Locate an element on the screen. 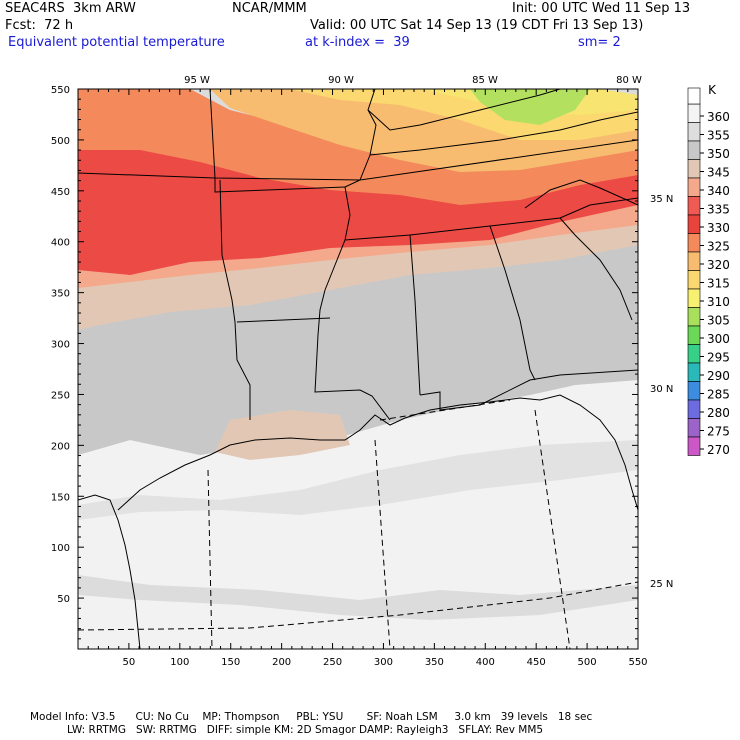 The image size is (740, 740). colorbar-label: 310 is located at coordinates (718, 302).